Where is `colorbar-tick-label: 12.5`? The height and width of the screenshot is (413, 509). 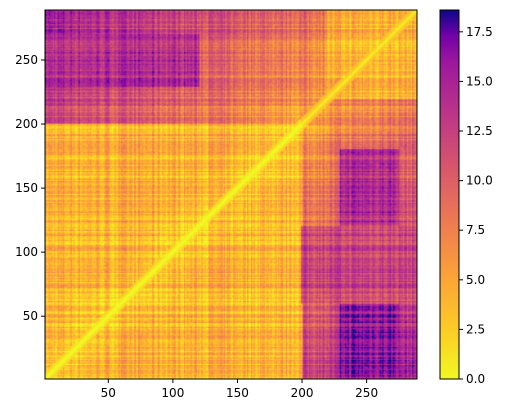 colorbar-tick-label: 12.5 is located at coordinates (479, 131).